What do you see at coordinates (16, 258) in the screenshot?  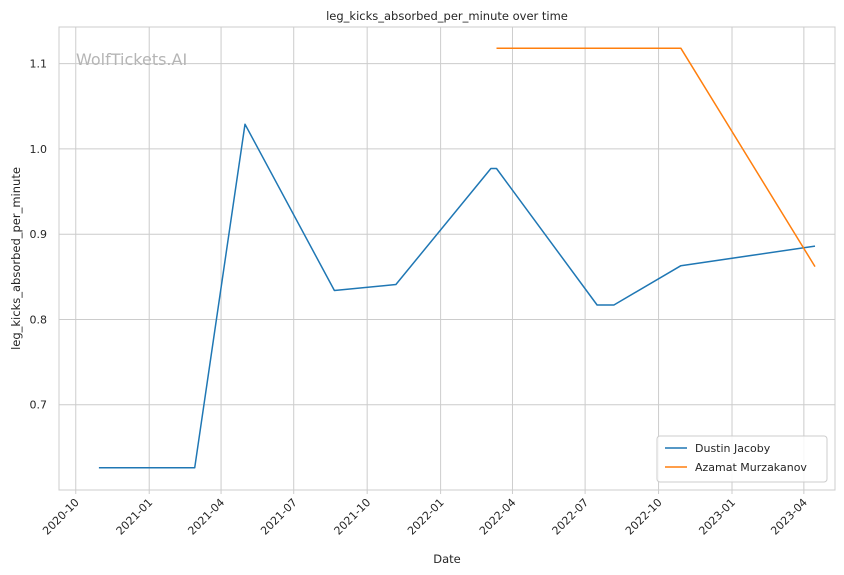 I see `y-axis-title: leg_kicks_absorbed_per_minute` at bounding box center [16, 258].